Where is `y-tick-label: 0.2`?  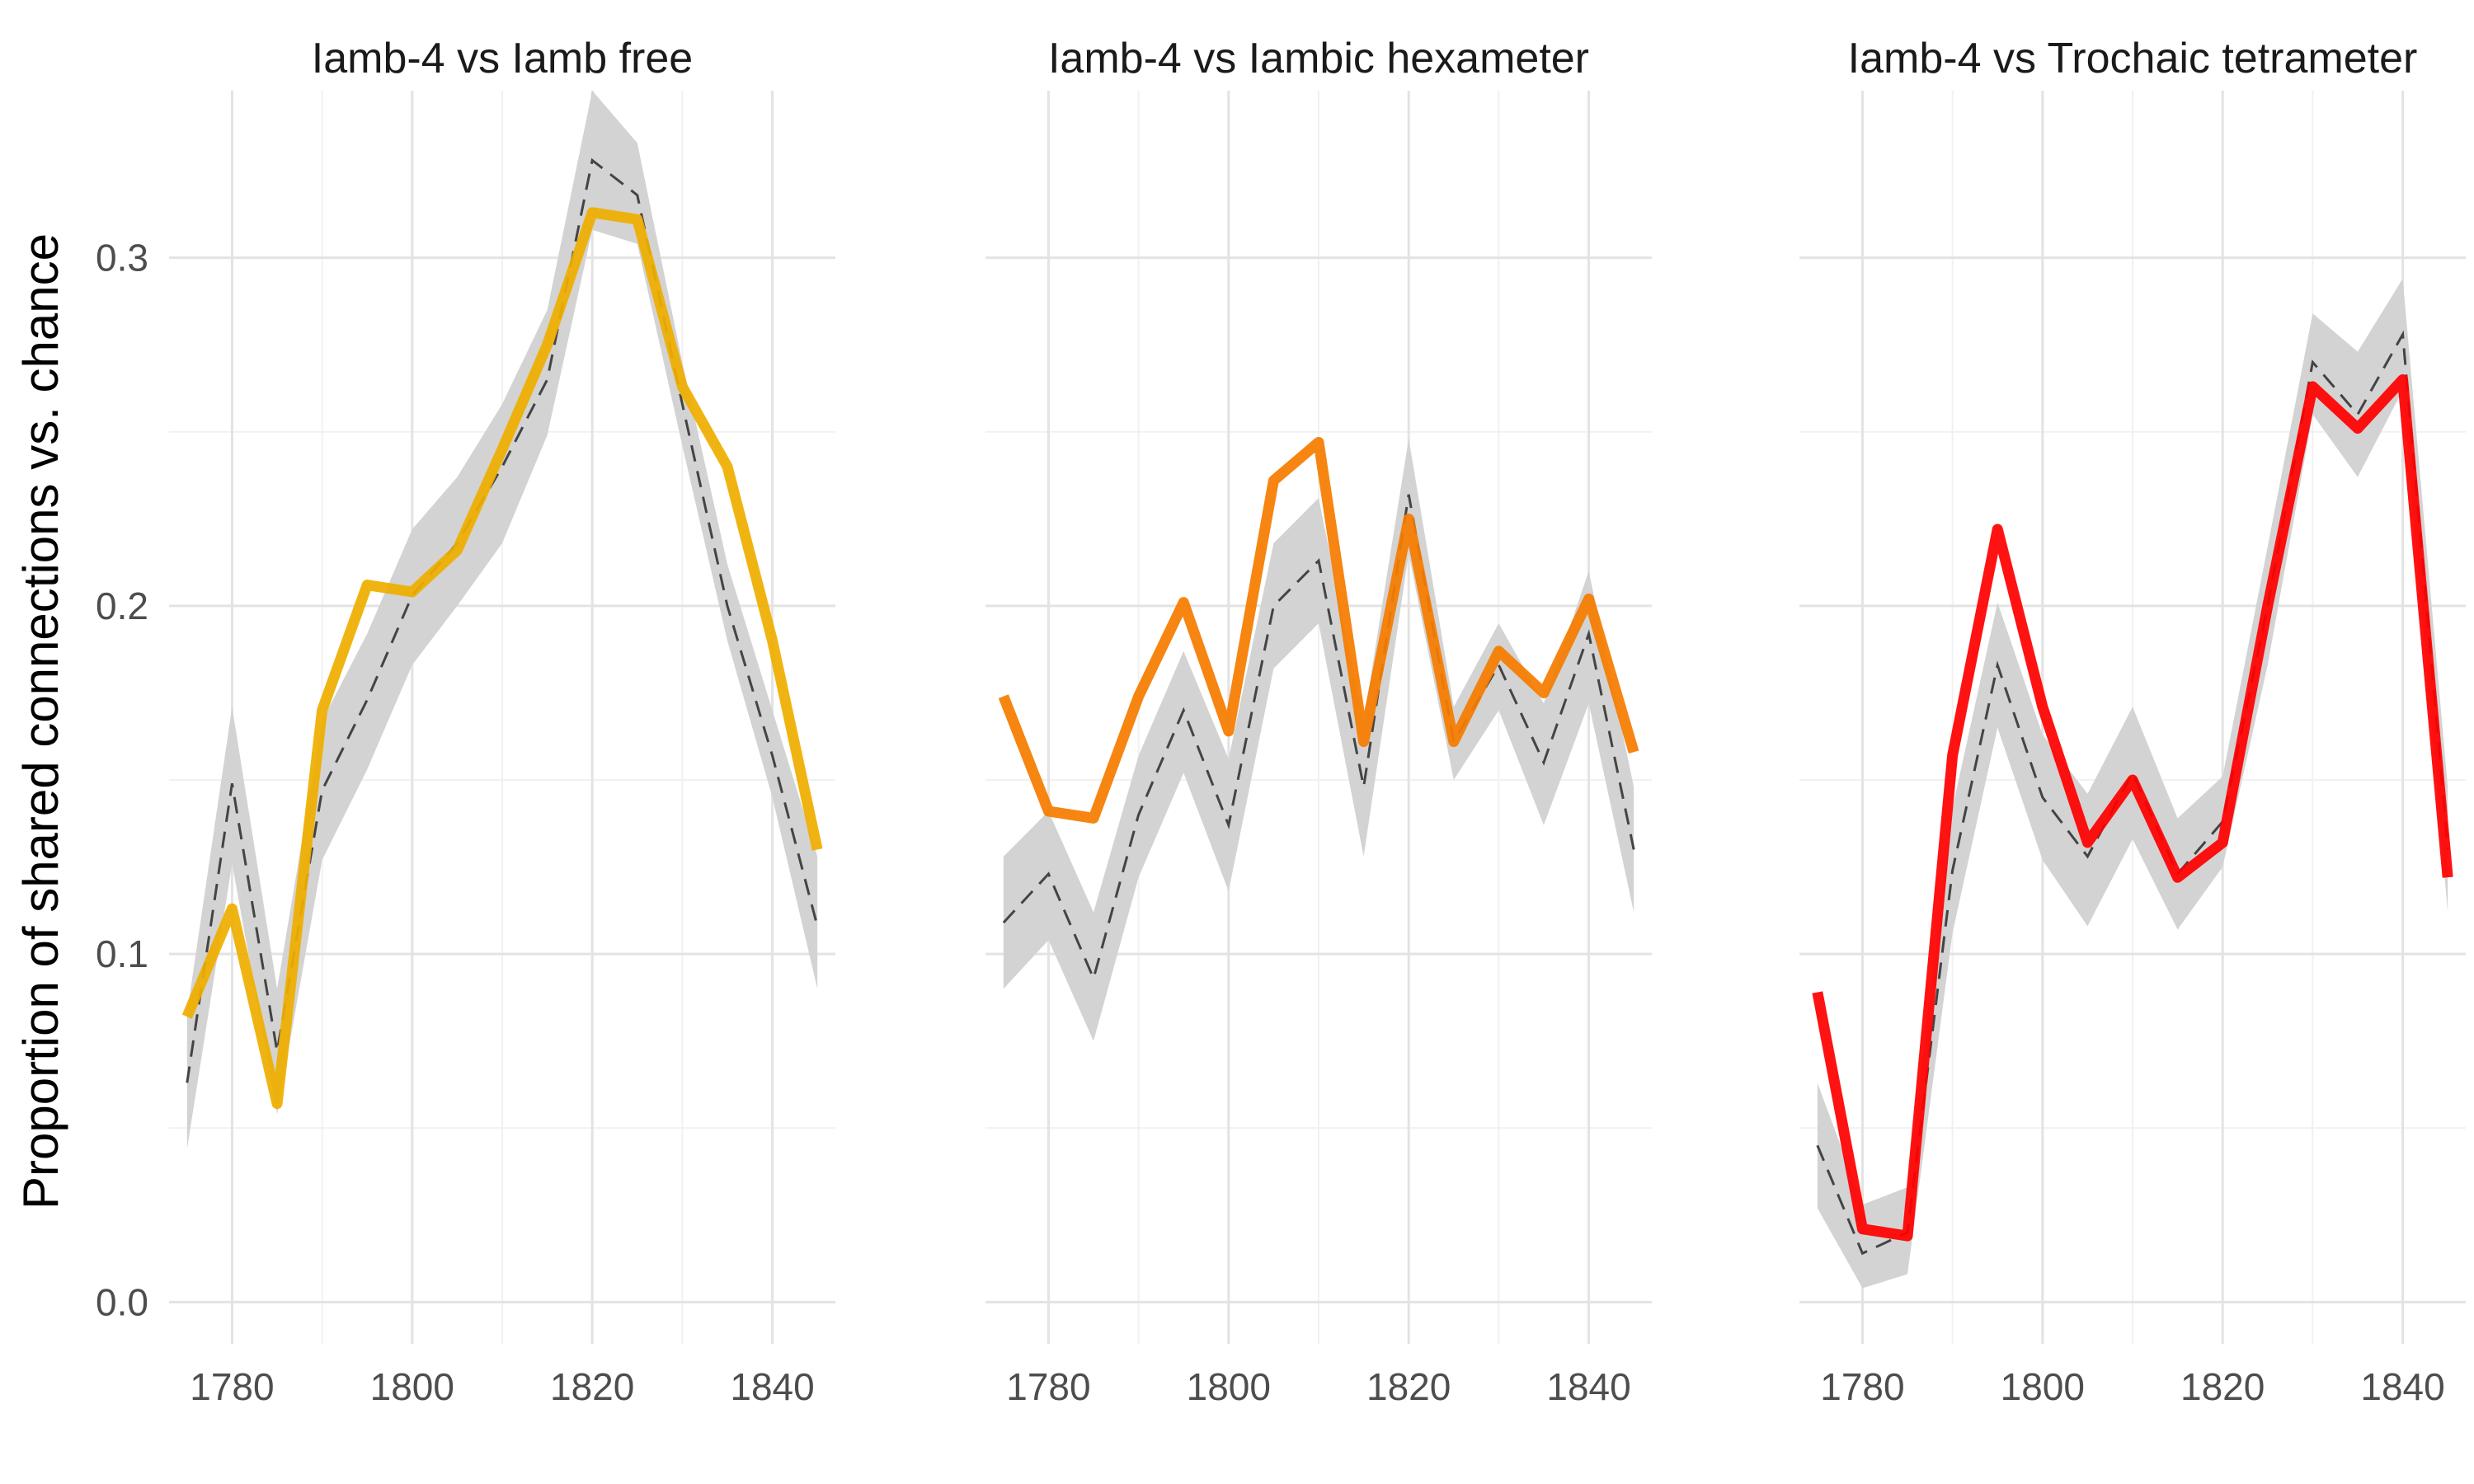 y-tick-label: 0.2 is located at coordinates (122, 606).